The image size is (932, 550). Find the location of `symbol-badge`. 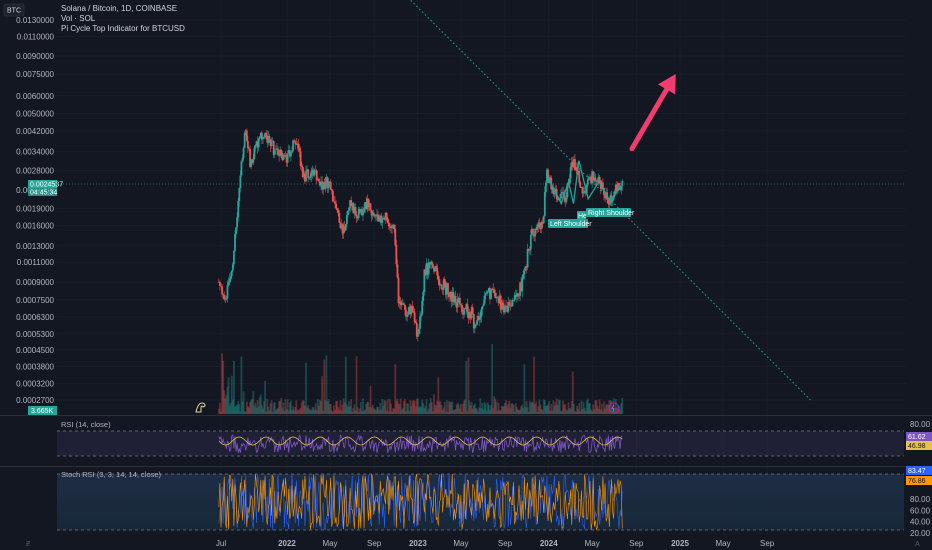

symbol-badge is located at coordinates (14, 10).